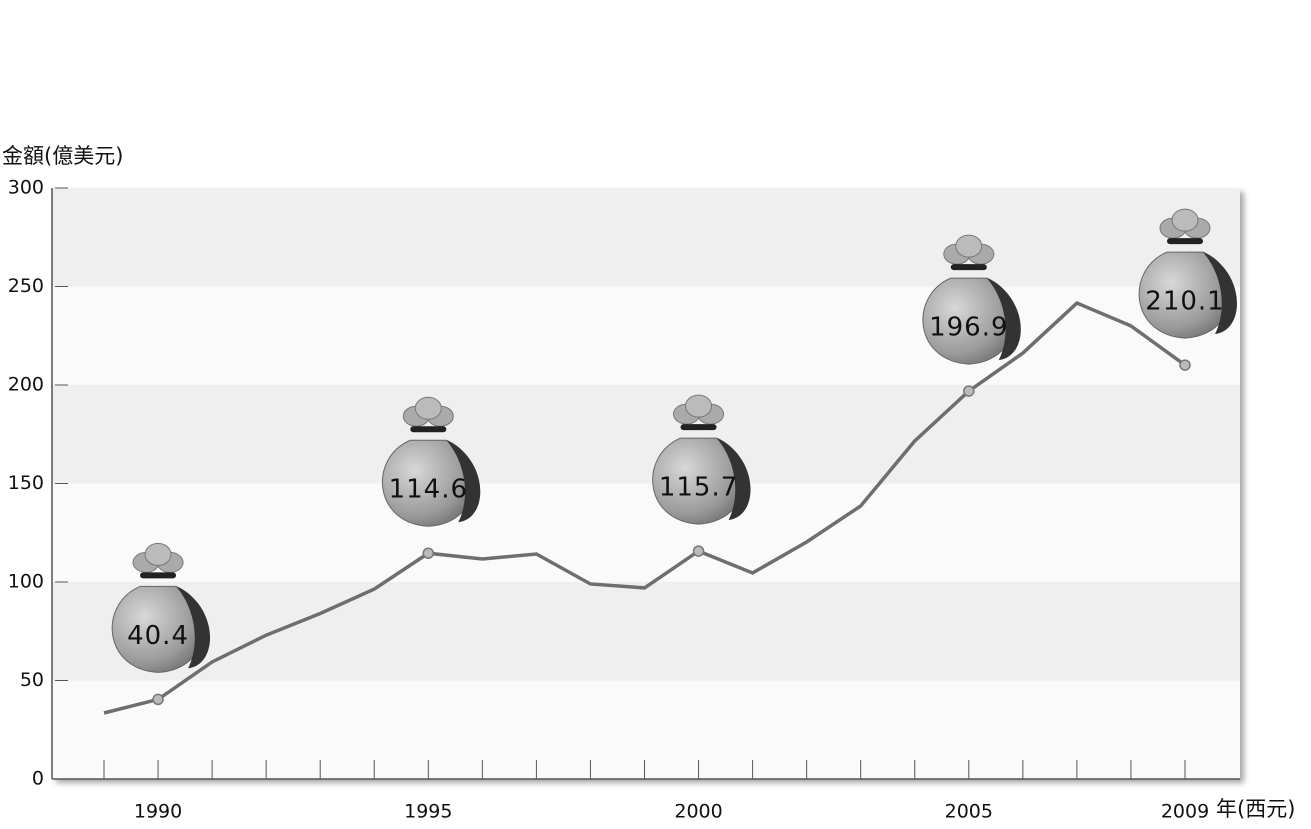 The image size is (1311, 829). Describe the element at coordinates (26, 188) in the screenshot. I see `y-tick-label: 300` at that location.